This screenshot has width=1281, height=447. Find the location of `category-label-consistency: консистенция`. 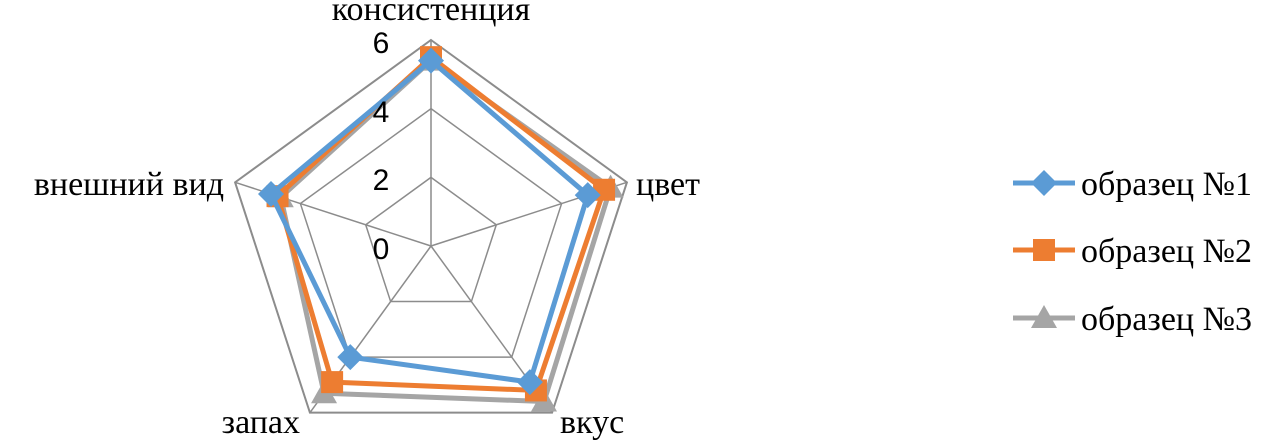

category-label-consistency: консистенция is located at coordinates (431, 14).